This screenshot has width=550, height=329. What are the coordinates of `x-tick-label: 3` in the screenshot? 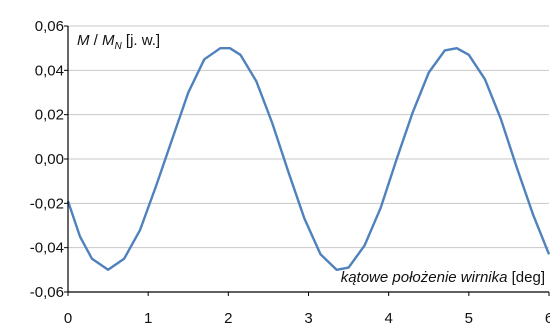 It's located at (308, 318).